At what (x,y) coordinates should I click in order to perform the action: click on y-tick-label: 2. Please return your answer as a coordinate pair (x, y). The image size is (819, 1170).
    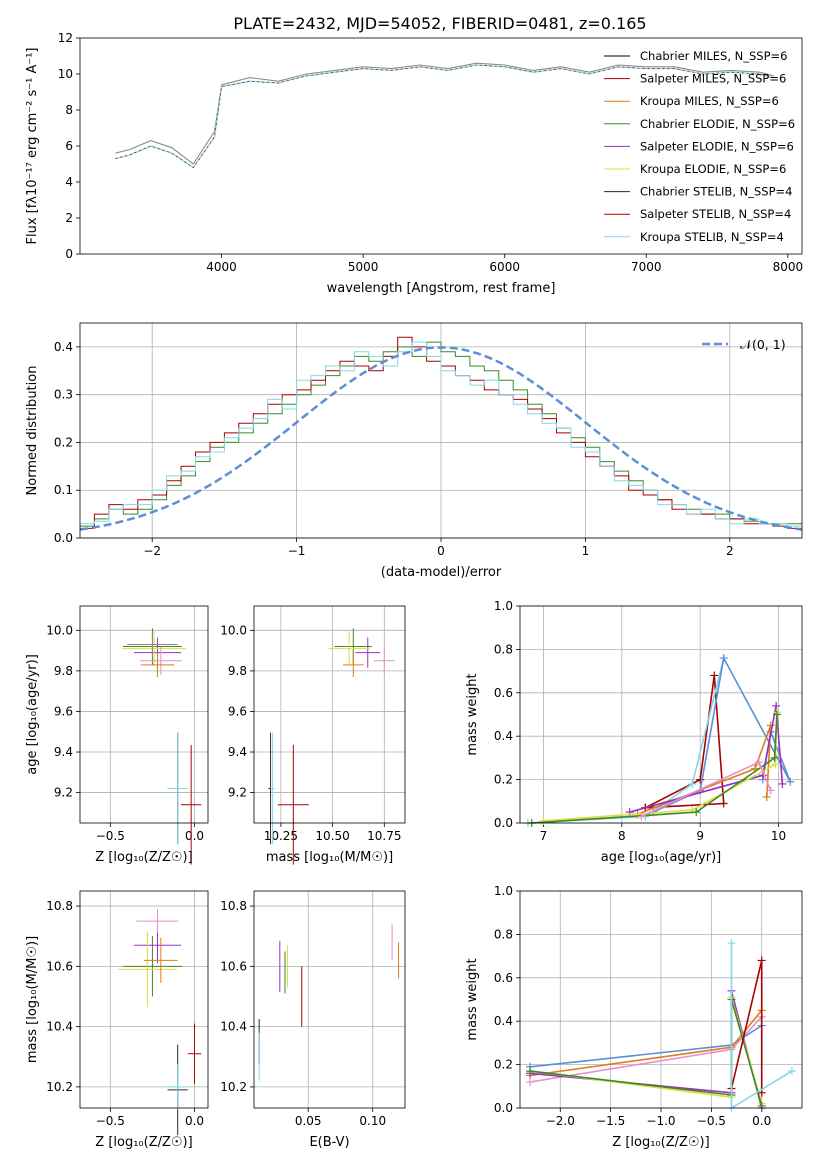
    Looking at the image, I should click on (69, 218).